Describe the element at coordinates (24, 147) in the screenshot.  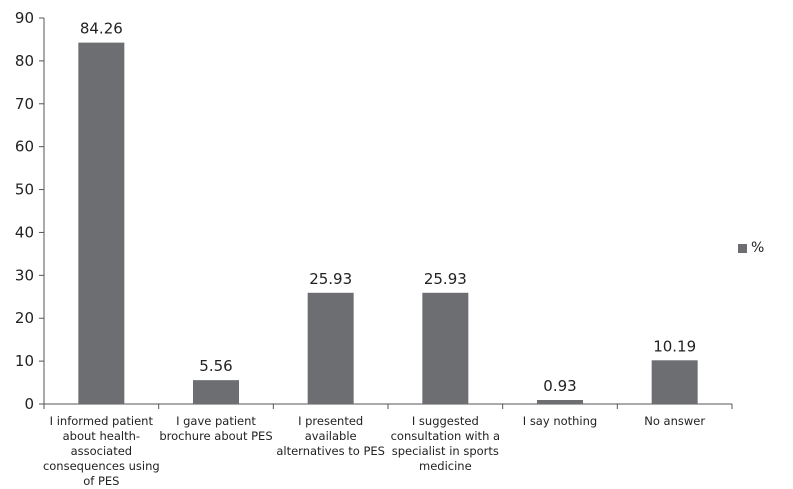
I see `y-tick-label: 60` at that location.